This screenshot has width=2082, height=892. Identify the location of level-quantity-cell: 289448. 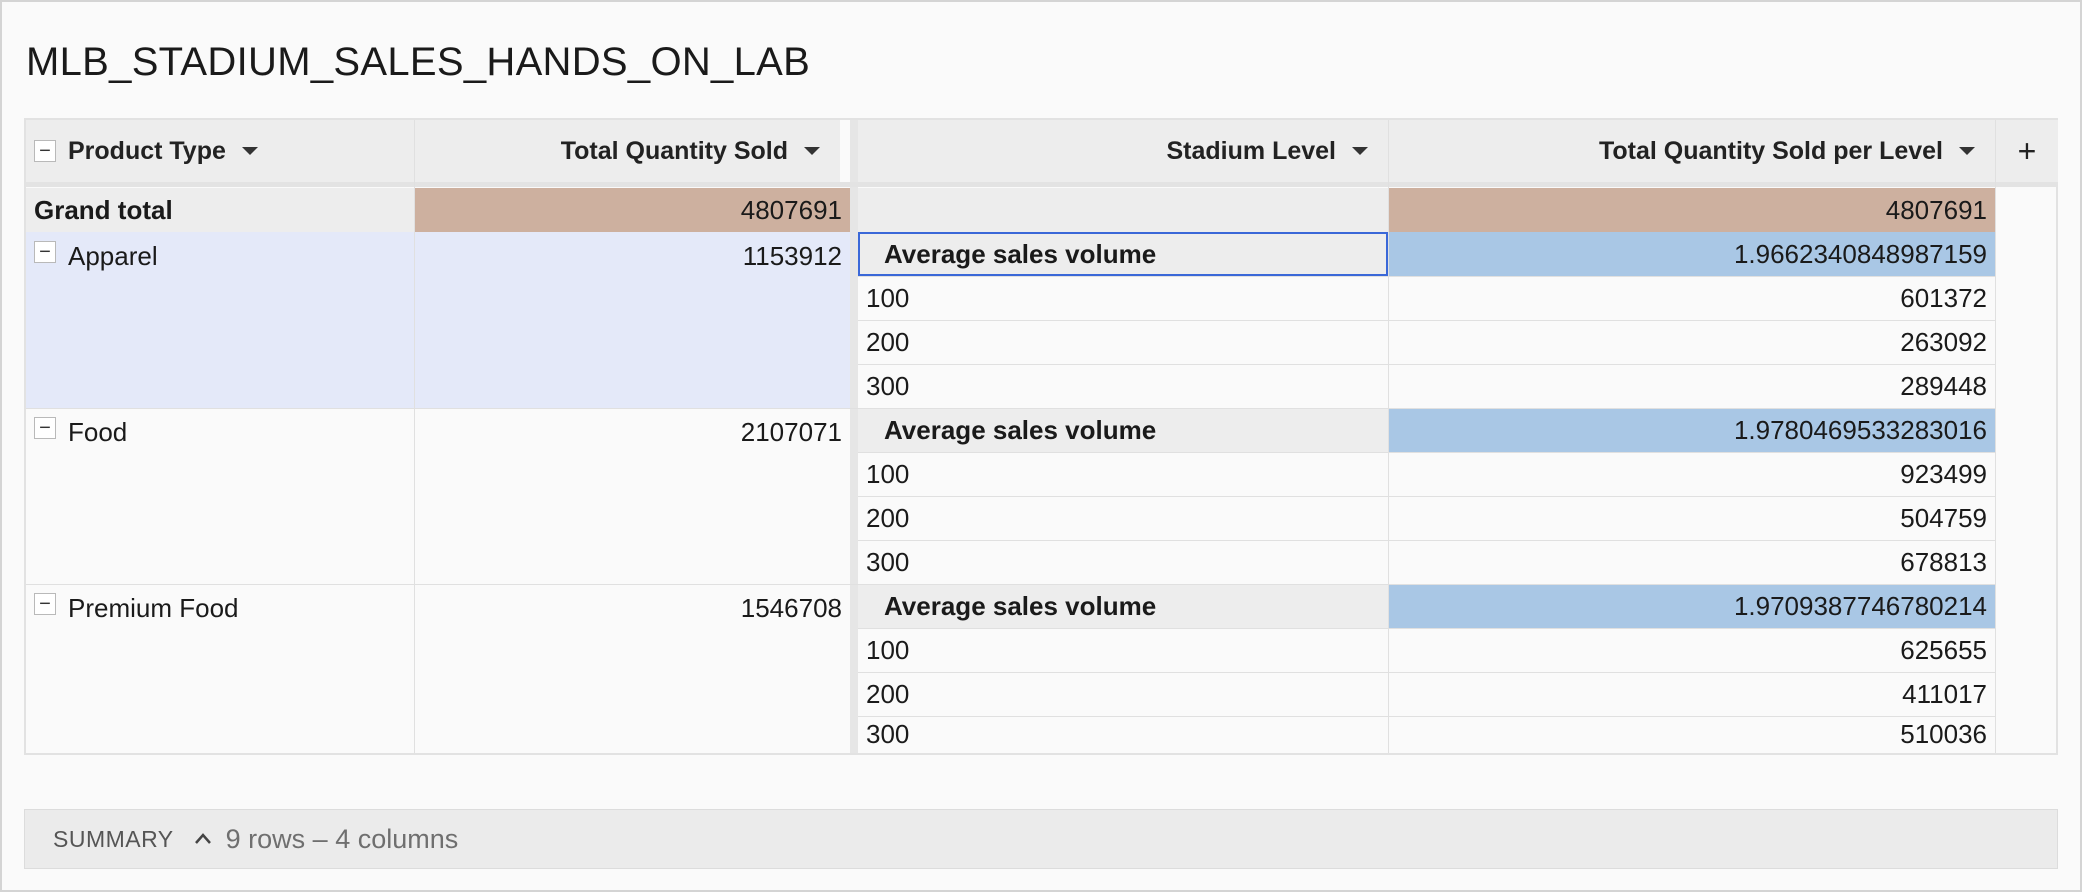
(1943, 385).